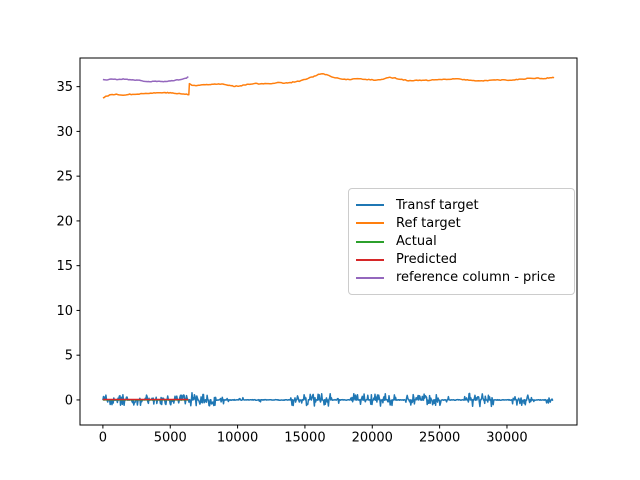 This screenshot has width=640, height=480. I want to click on legend-item-transf-target: Transf target, so click(461, 205).